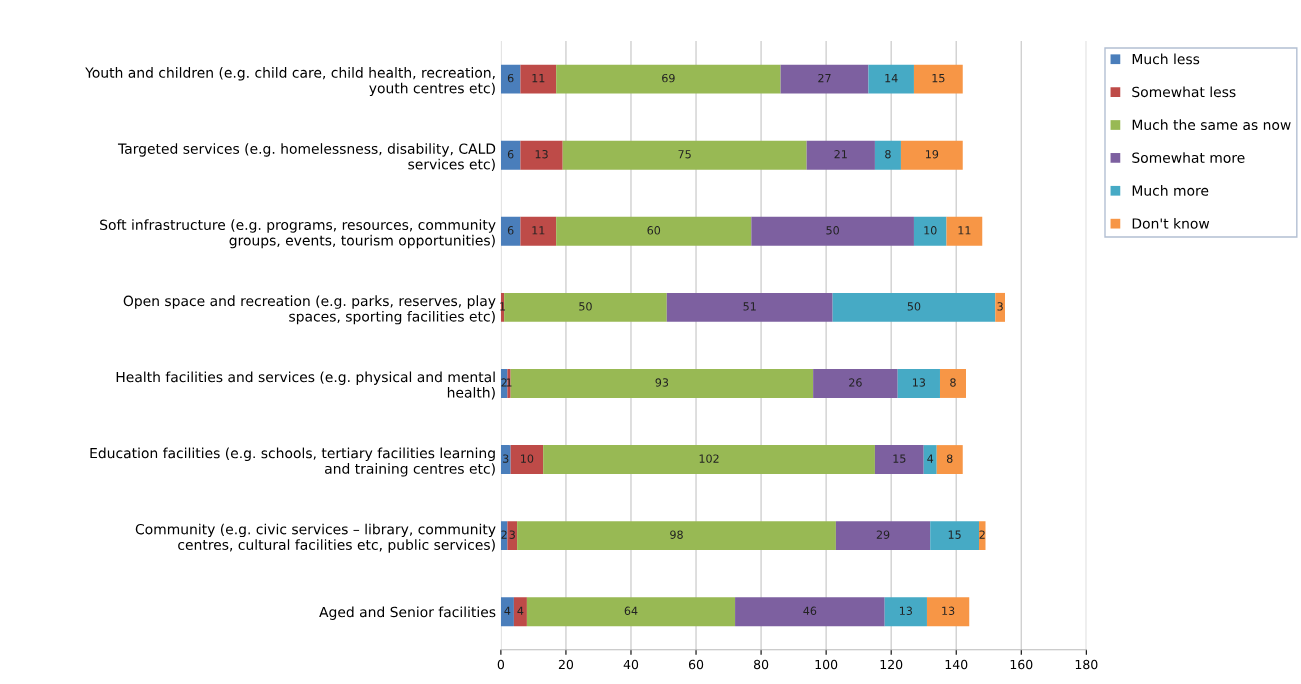 Image resolution: width=1301 pixels, height=684 pixels. Describe the element at coordinates (631, 664) in the screenshot. I see `x-tick-label: 40` at that location.